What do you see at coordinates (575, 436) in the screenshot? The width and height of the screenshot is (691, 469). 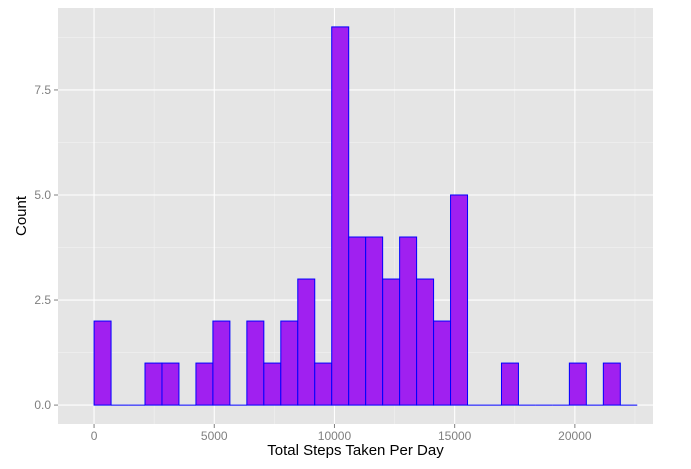 I see `x-tick-label: 20000` at bounding box center [575, 436].